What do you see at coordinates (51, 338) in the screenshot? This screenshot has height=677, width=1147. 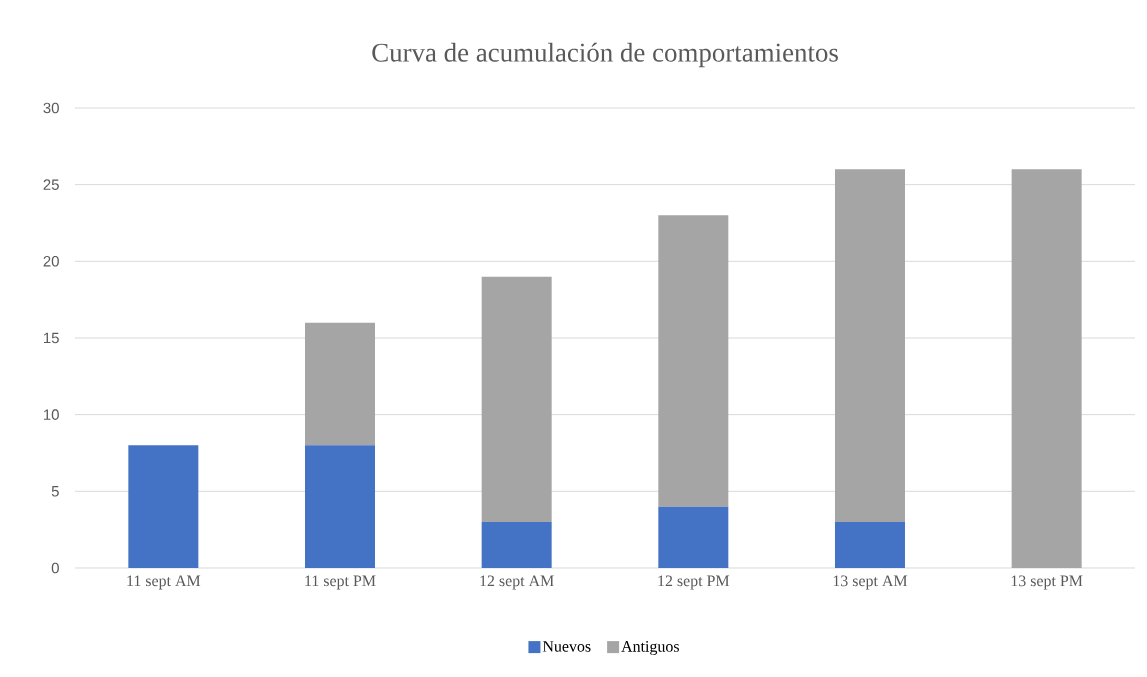 I see `y-tick-label: 15` at bounding box center [51, 338].